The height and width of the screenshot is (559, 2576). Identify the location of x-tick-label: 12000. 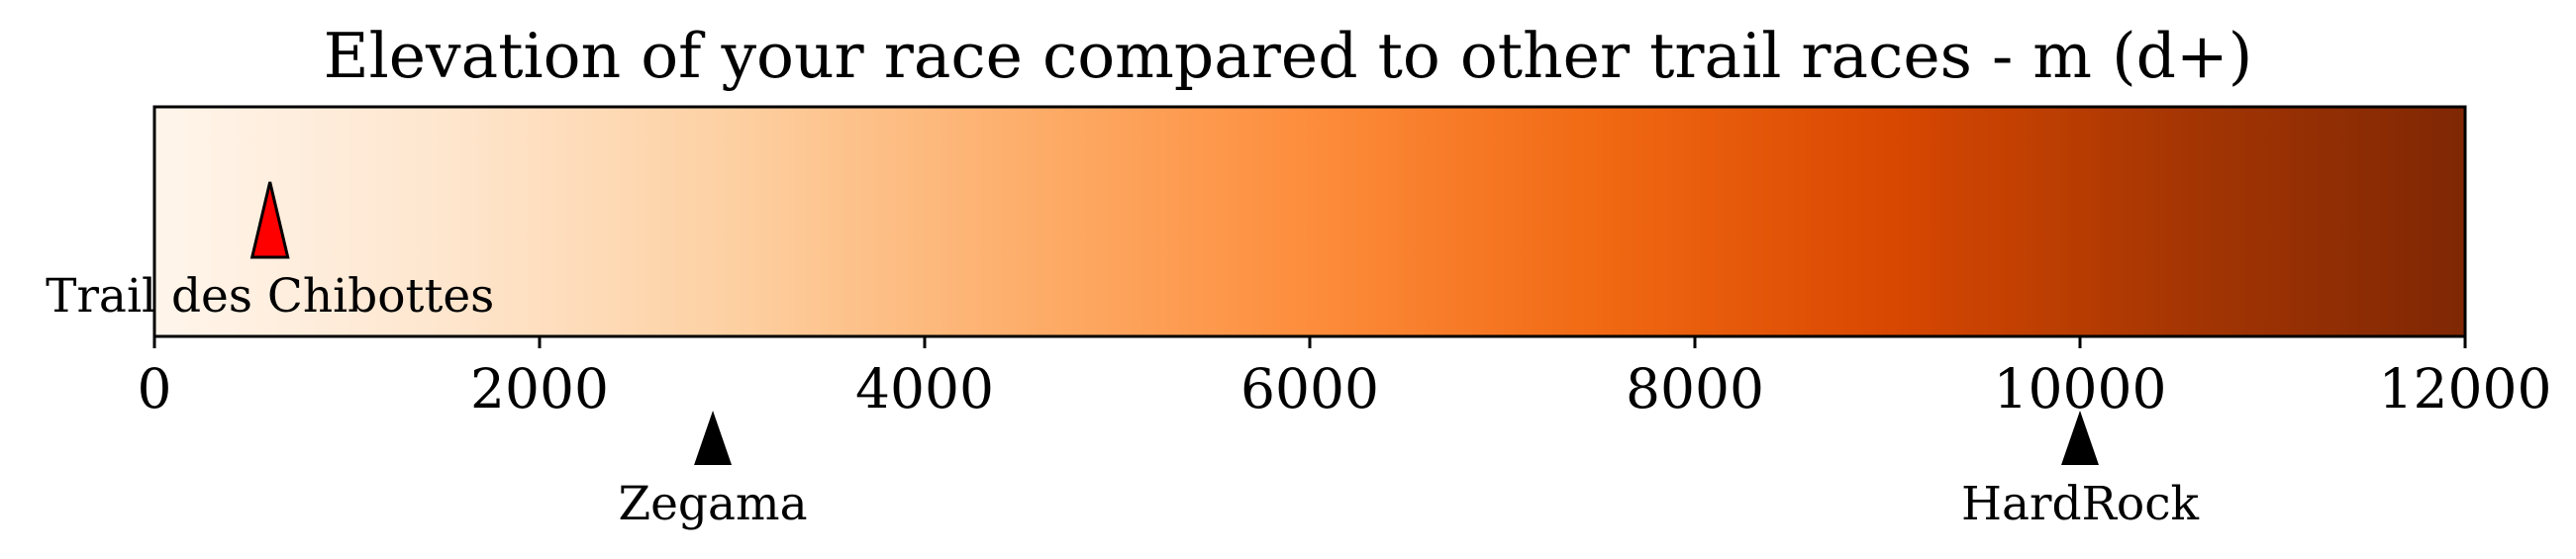
(2466, 389).